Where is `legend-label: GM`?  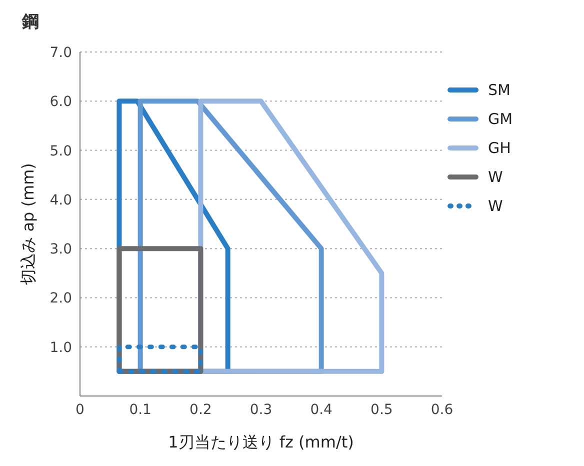
legend-label: GM is located at coordinates (500, 119).